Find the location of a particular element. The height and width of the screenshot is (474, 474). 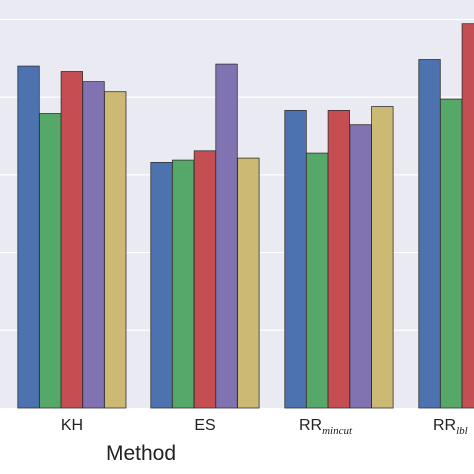

x-tick-label: KH is located at coordinates (72, 425).